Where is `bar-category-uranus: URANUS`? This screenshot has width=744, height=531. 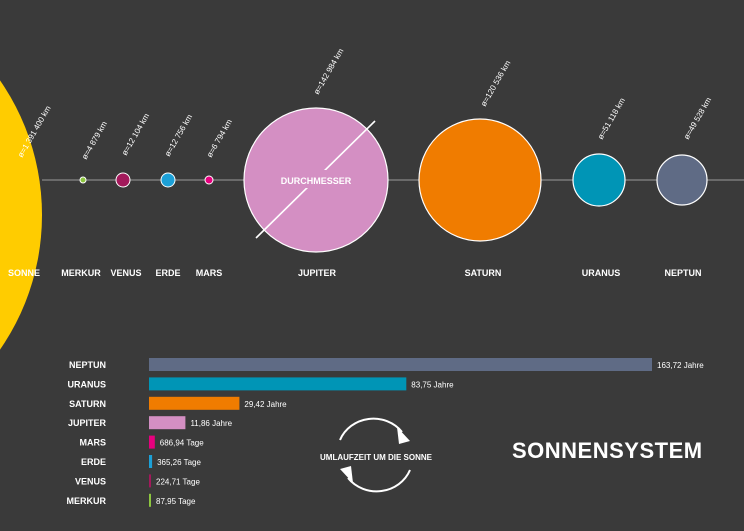 bar-category-uranus: URANUS is located at coordinates (86, 384).